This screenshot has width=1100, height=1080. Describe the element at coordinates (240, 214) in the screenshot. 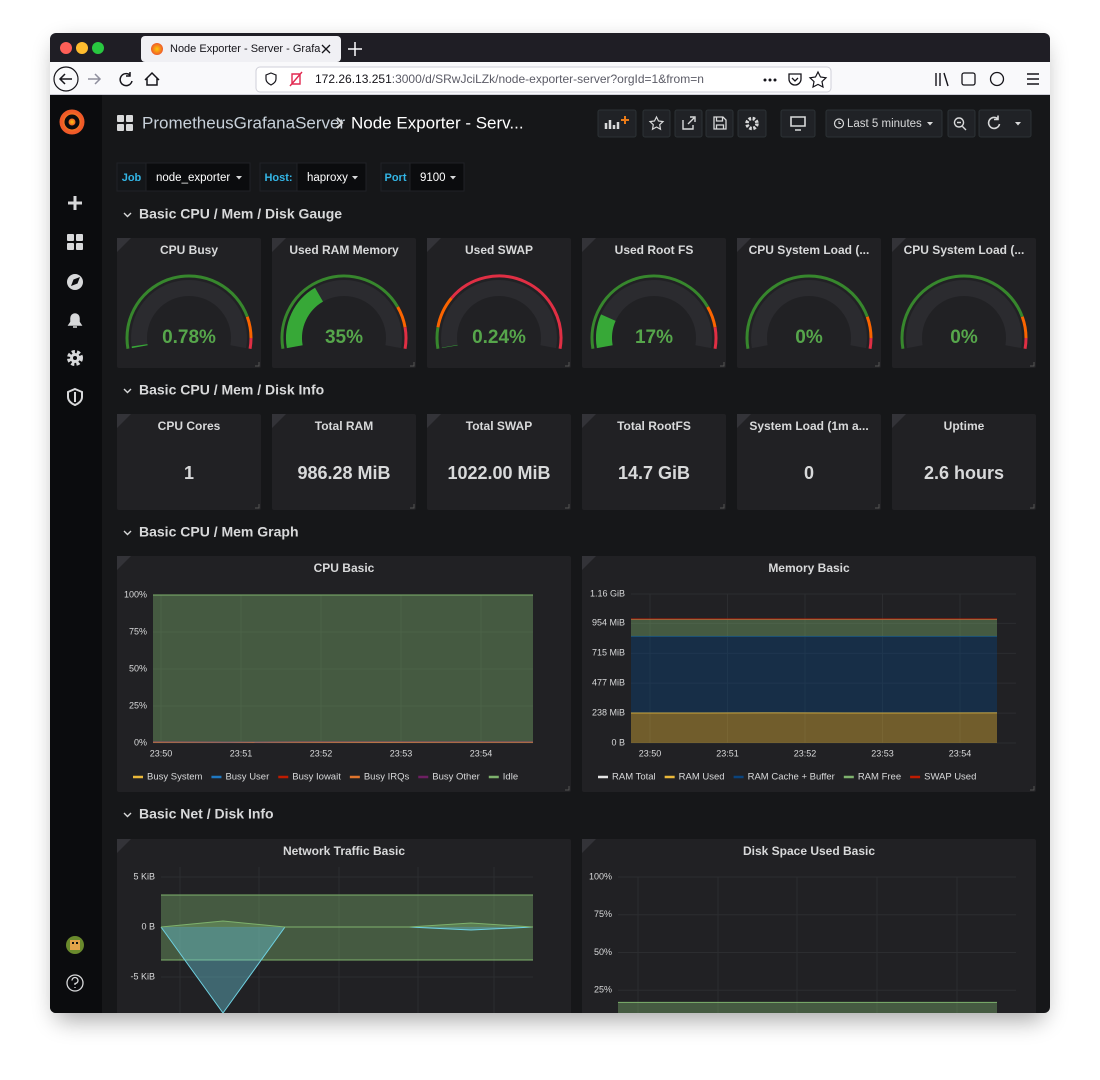

I see `row-title: Basic CPU / Mem / Disk Gauge` at that location.